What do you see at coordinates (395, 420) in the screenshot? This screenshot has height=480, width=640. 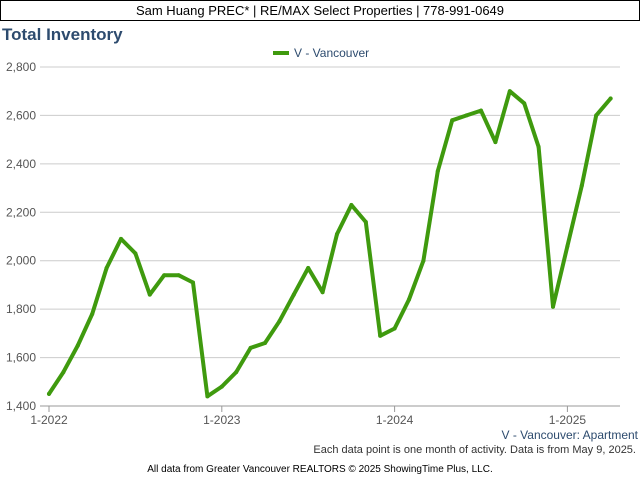 I see `x-tick-label: 1-2024` at bounding box center [395, 420].